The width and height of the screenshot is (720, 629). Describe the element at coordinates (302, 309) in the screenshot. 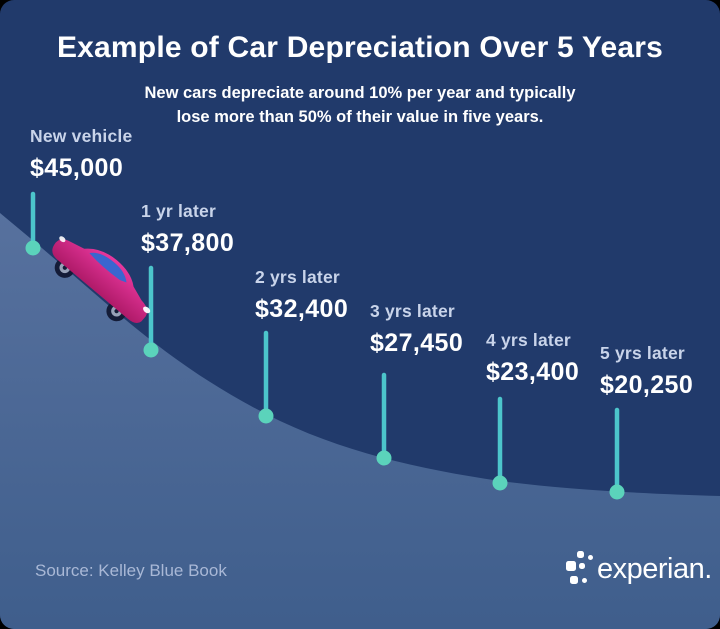

I see `data-point-value: $32,400` at that location.